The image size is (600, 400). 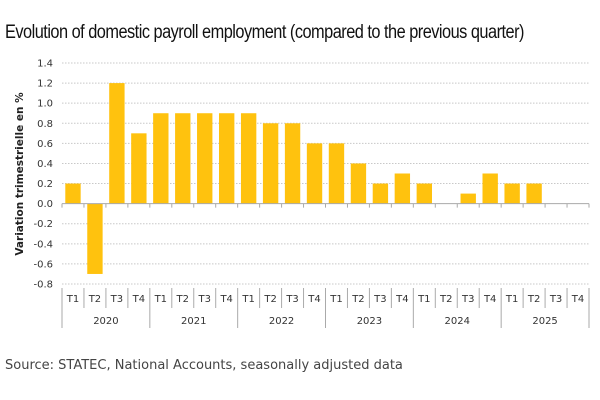 I want to click on y-tick-label: 0.8, so click(x=45, y=124).